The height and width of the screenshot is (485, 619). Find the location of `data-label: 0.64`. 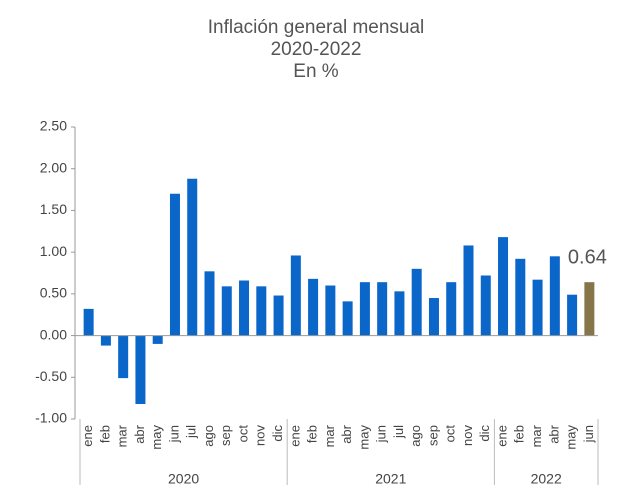

data-label: 0.64 is located at coordinates (587, 257).